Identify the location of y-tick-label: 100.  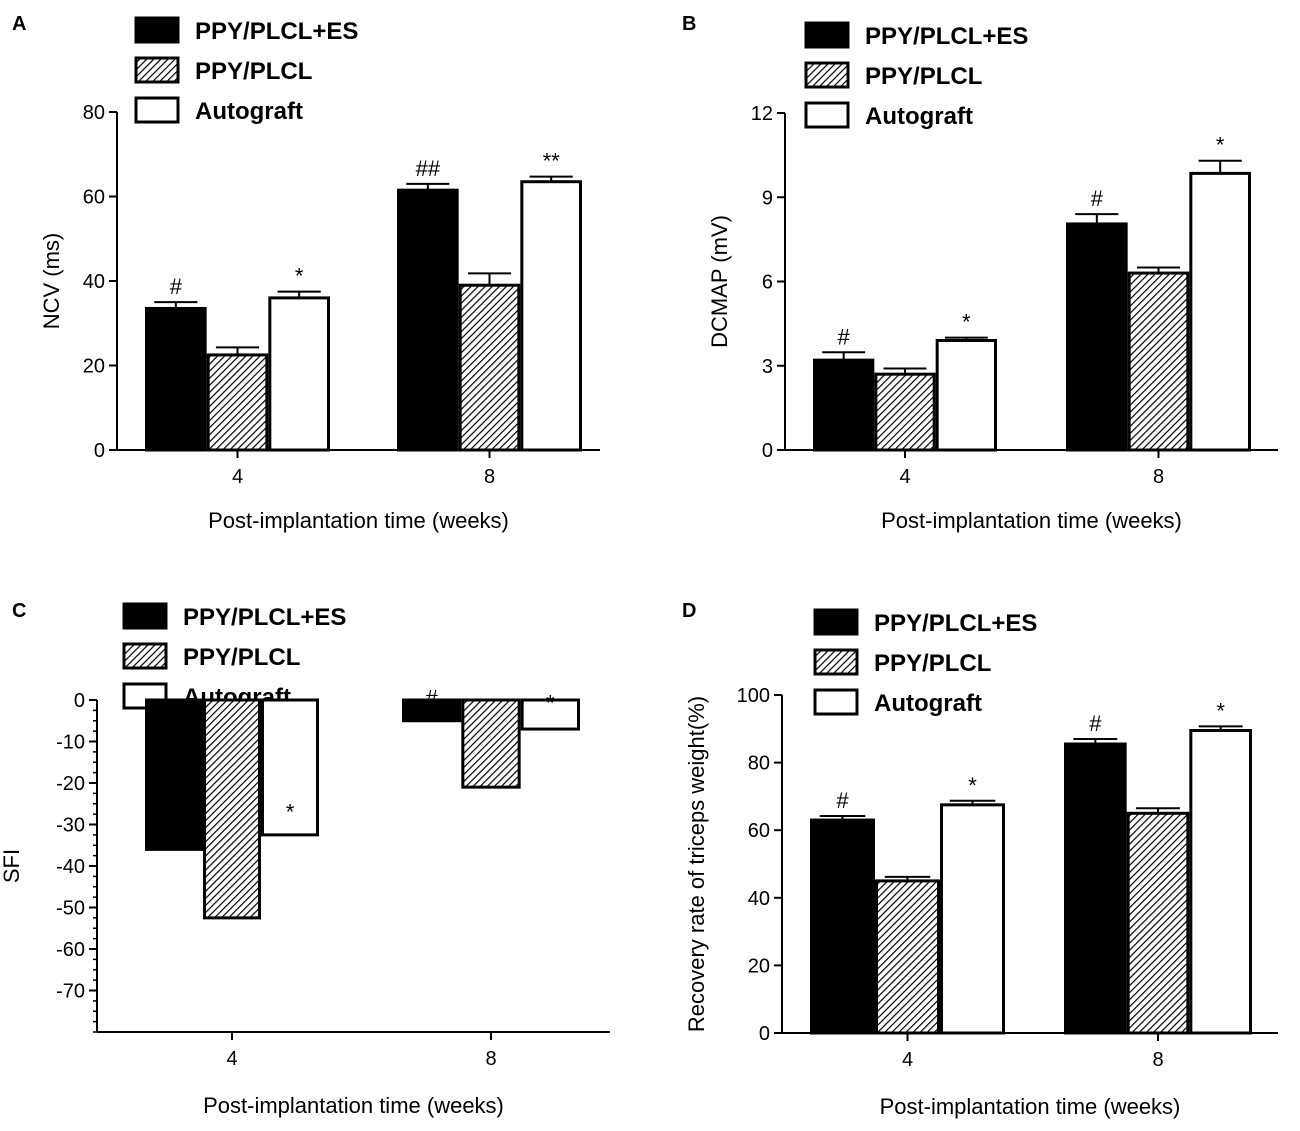
(753, 696).